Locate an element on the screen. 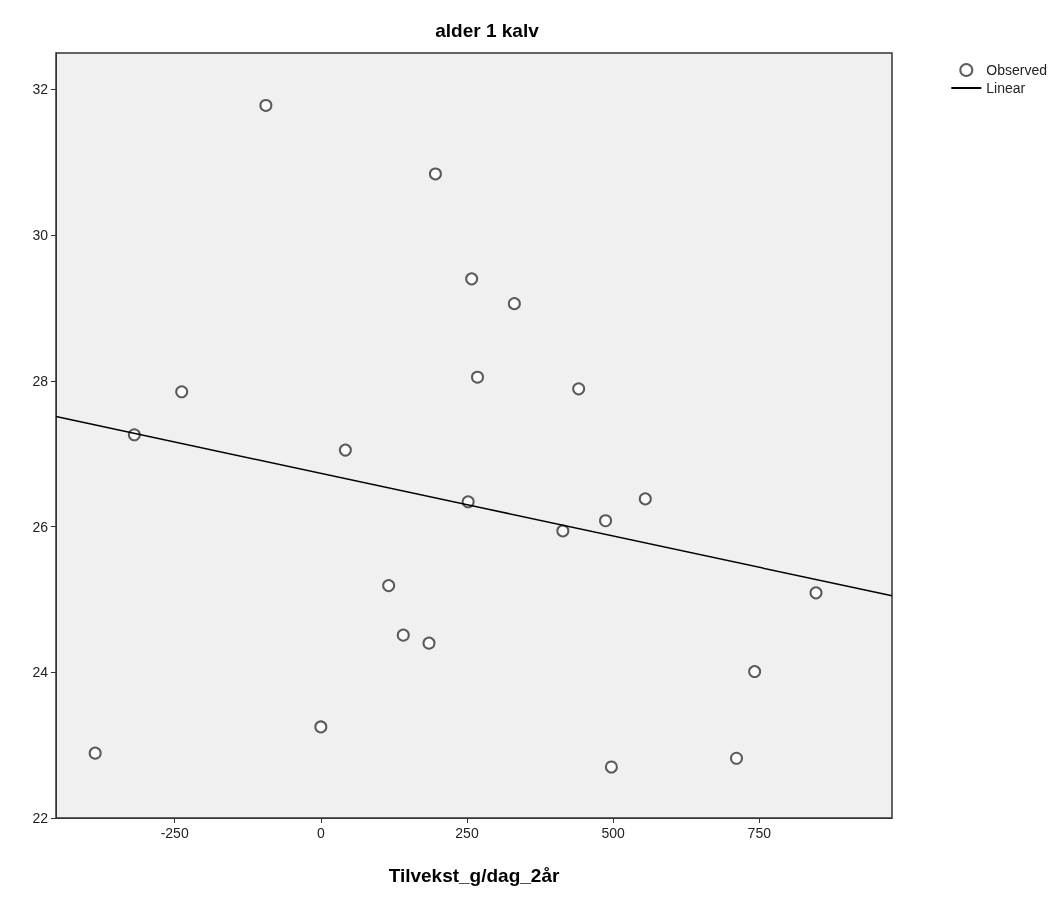  legend-label: Observed is located at coordinates (1017, 70).